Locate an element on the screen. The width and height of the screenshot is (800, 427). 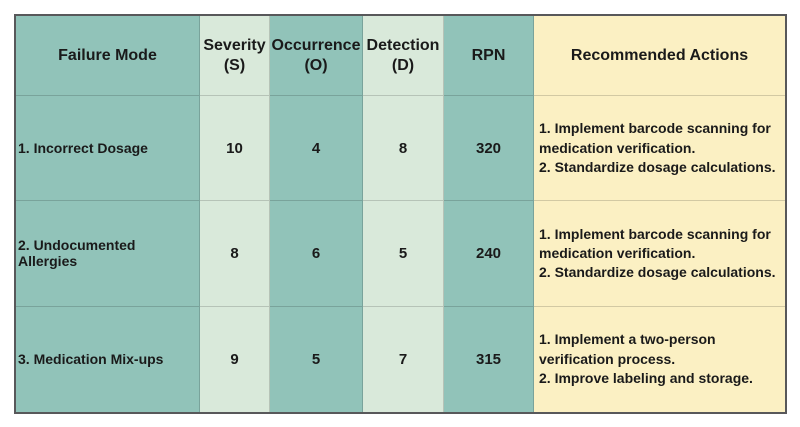
cell-occurrence: 5 is located at coordinates (316, 359).